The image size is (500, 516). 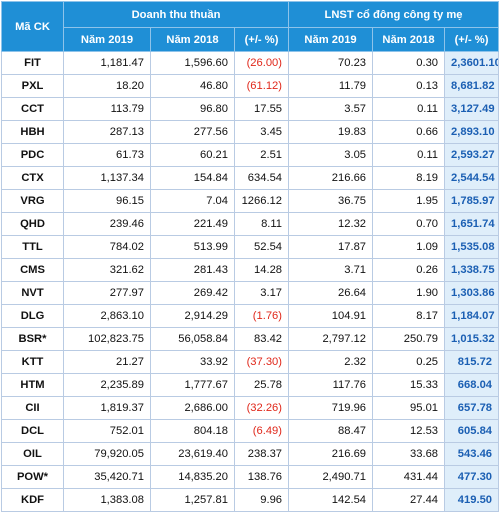 I want to click on table-row: QHD 239.46 221.49 8.11 12.32 0.70 1,651.74, so click(x=250, y=224).